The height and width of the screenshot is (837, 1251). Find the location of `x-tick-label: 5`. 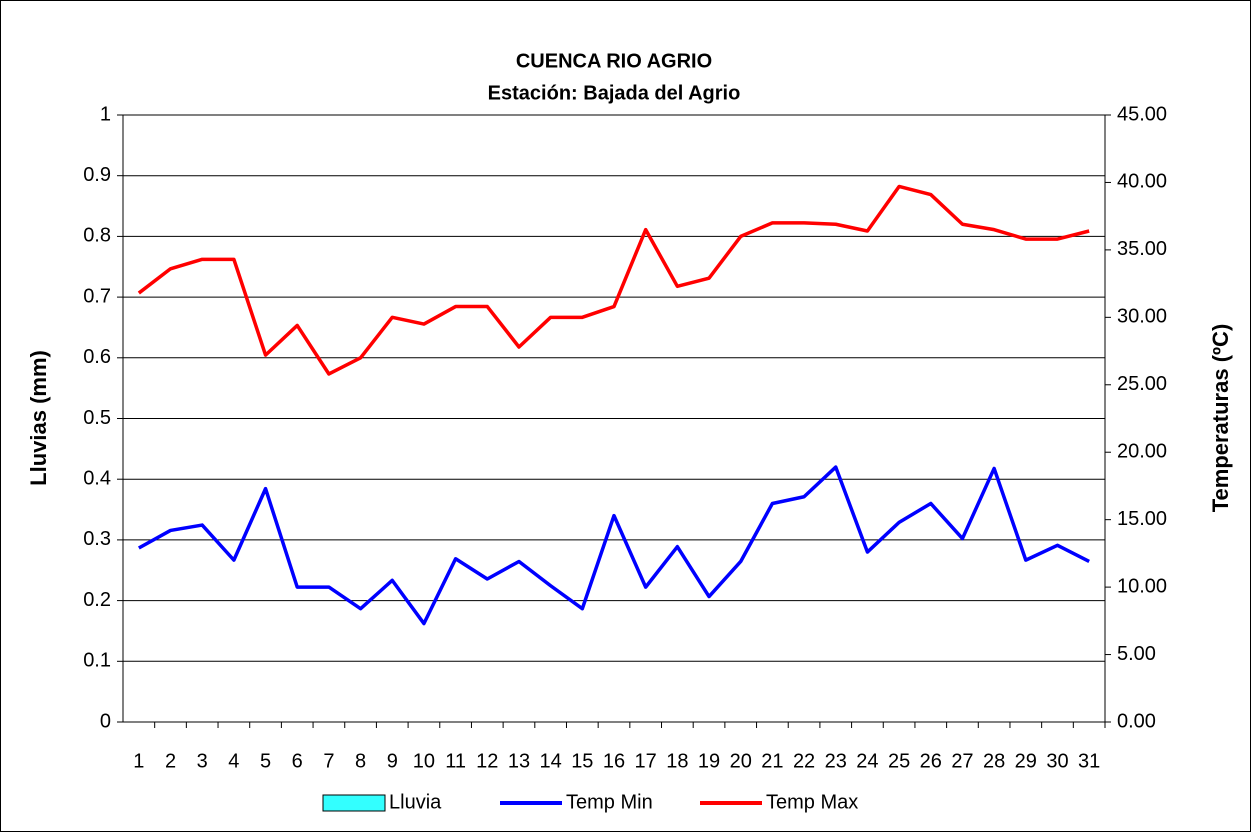

x-tick-label: 5 is located at coordinates (265, 761).